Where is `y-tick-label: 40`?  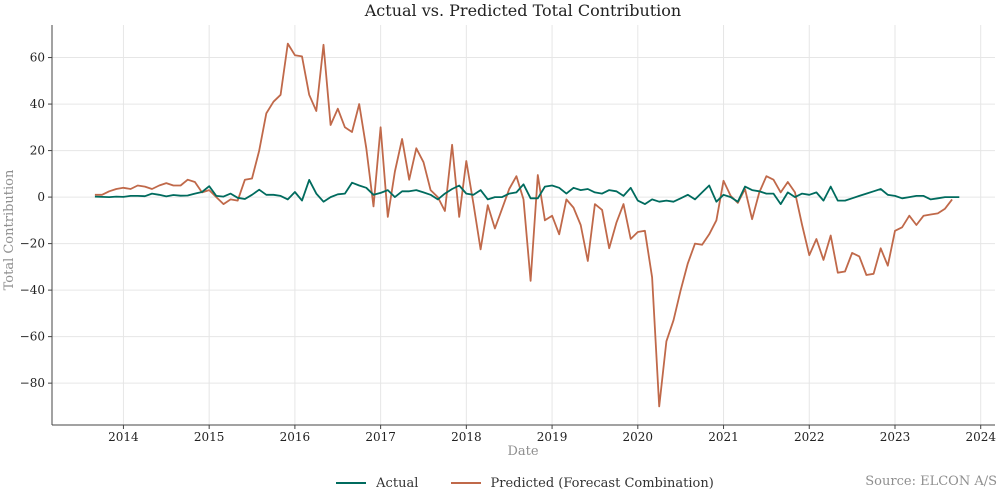 y-tick-label: 40 is located at coordinates (37, 104).